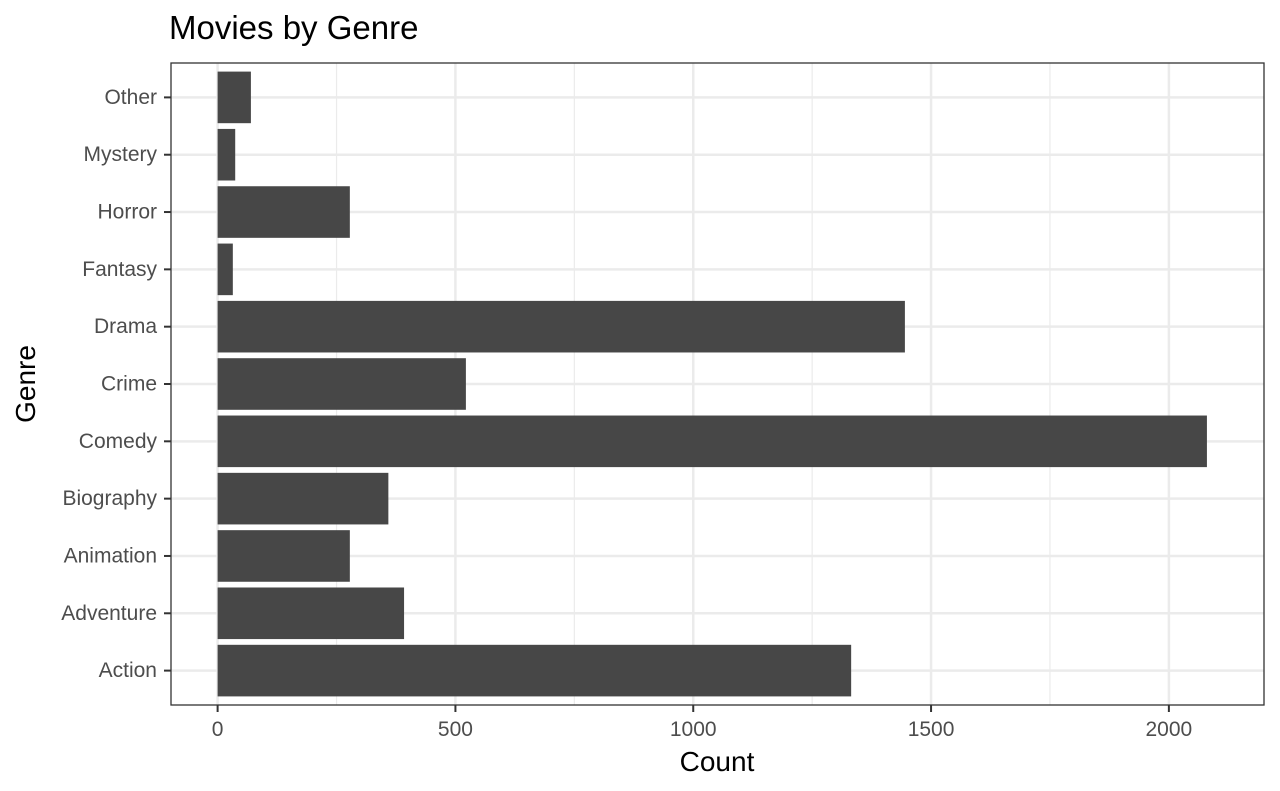 The height and width of the screenshot is (791, 1280). I want to click on bar-crime, so click(341, 384).